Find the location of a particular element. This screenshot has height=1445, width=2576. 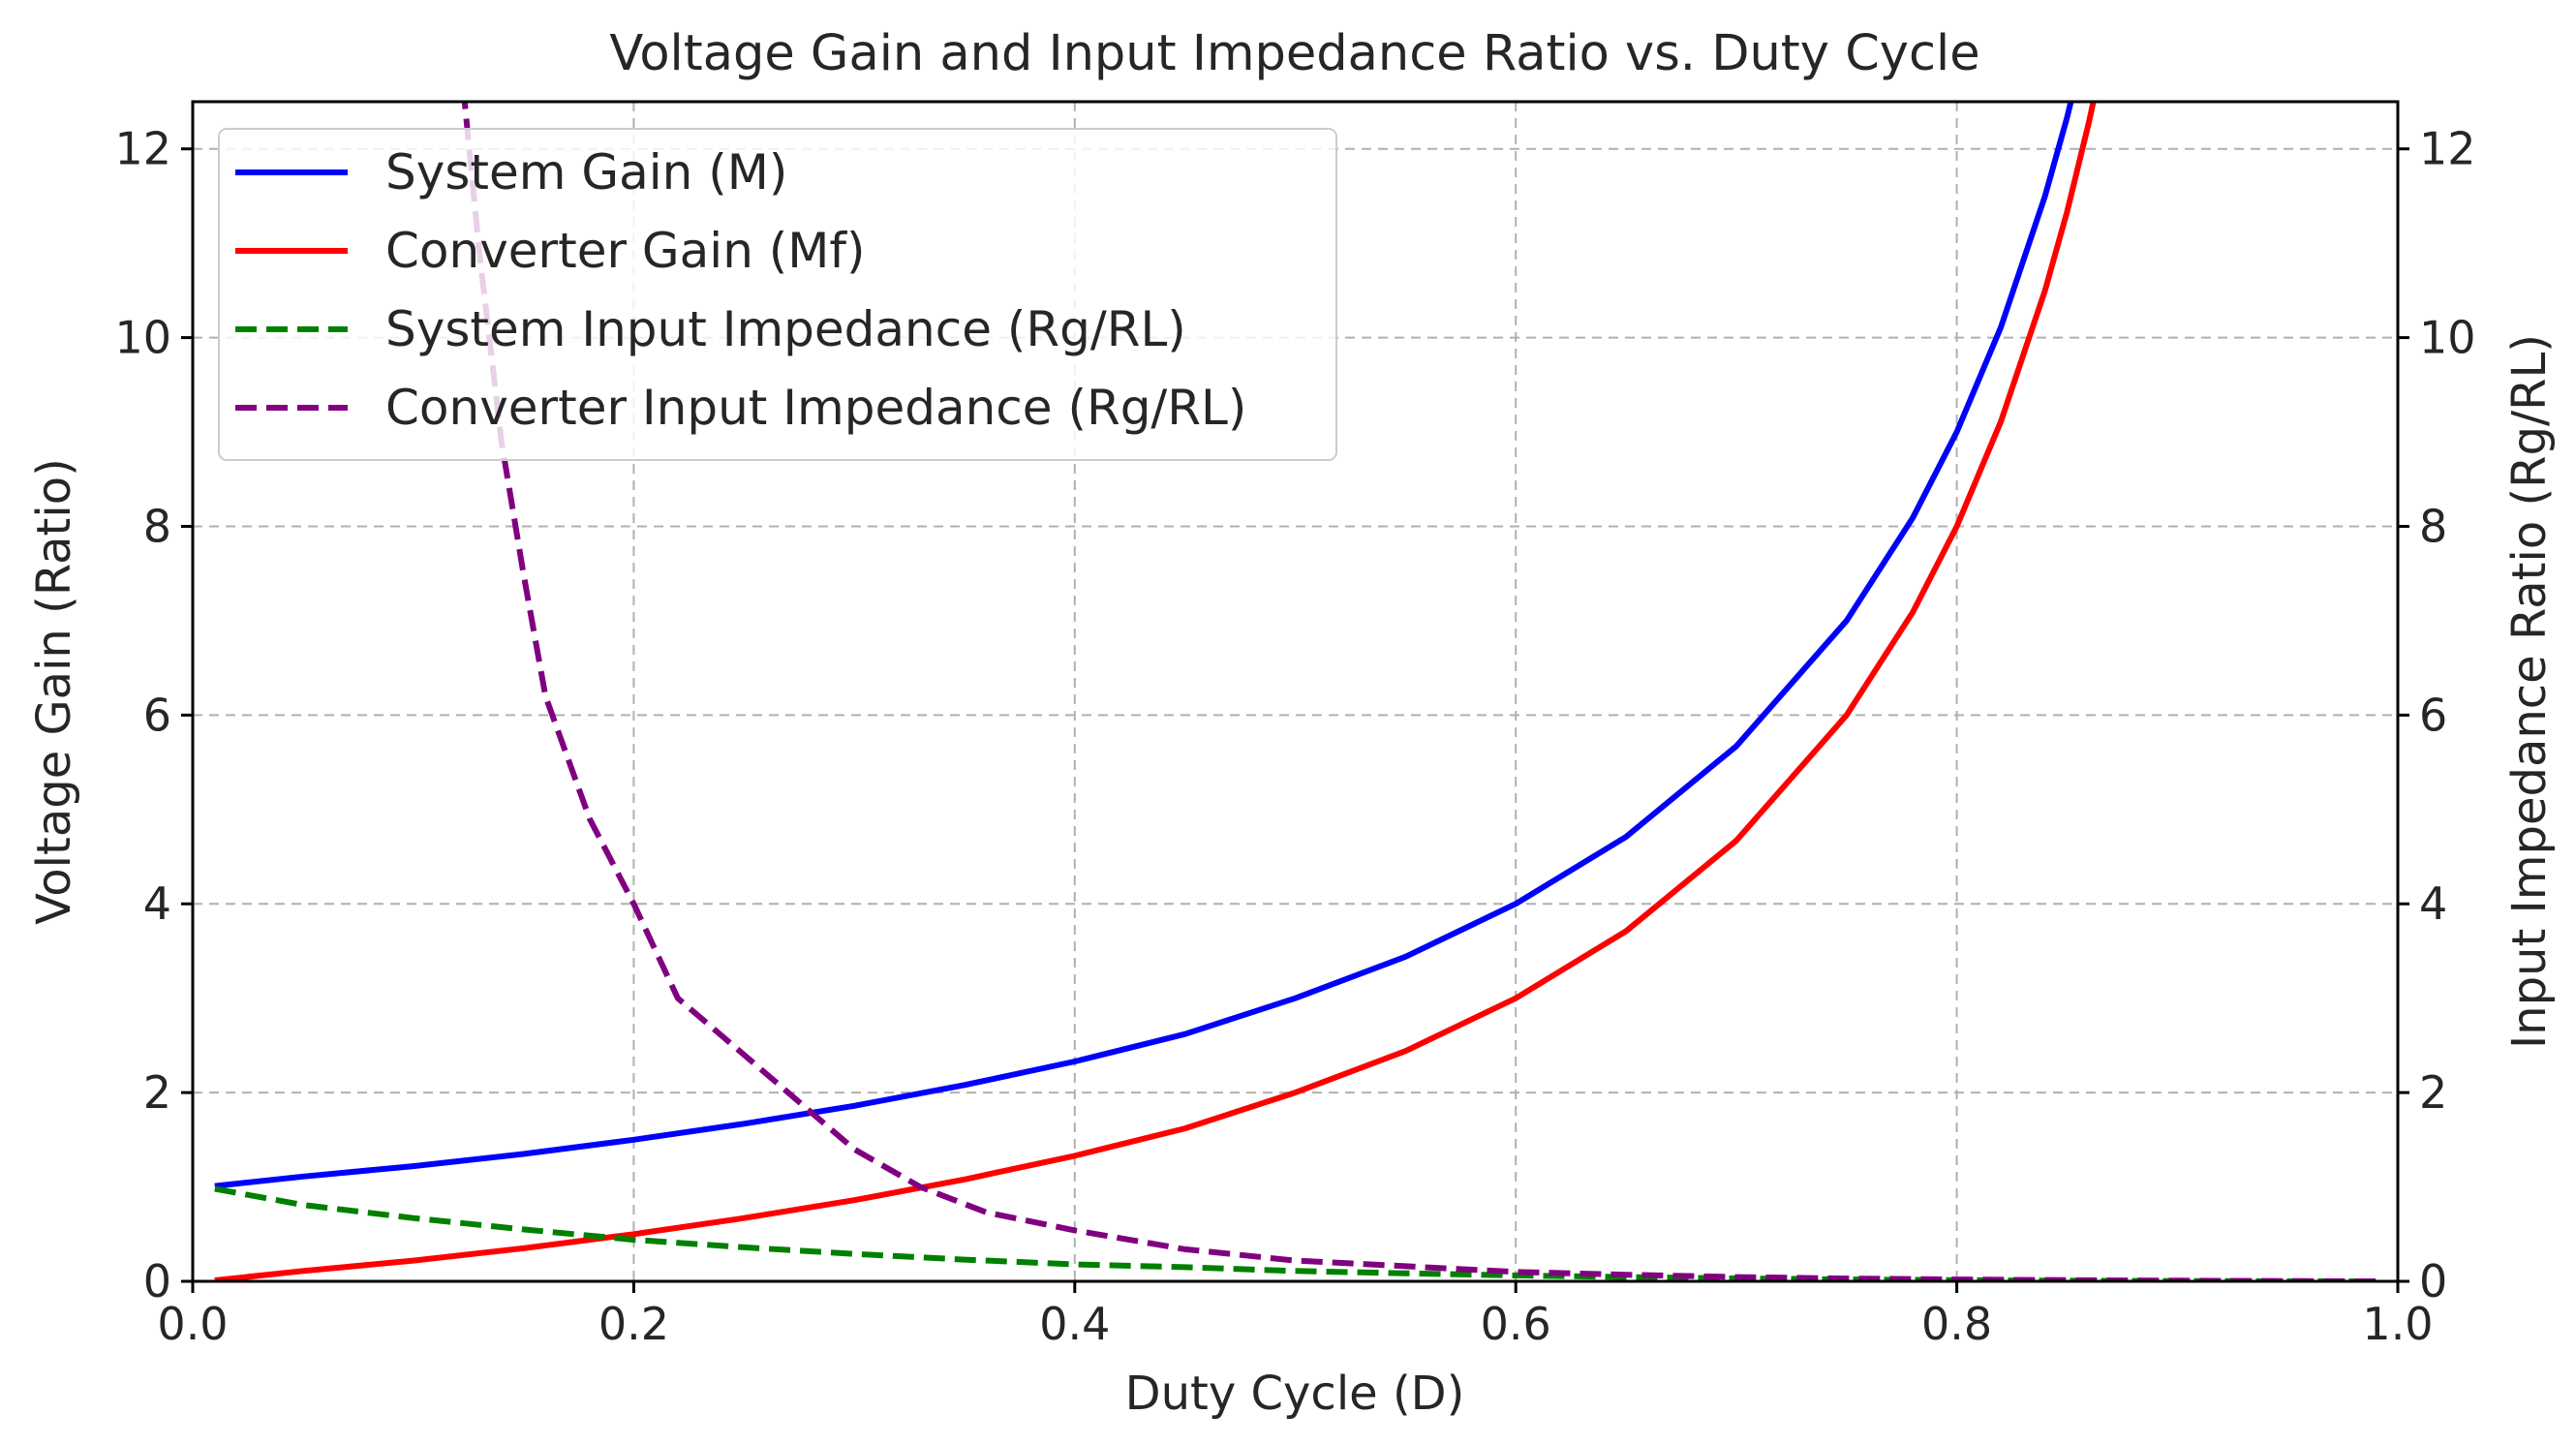

y-axis-ticks: 0 2 4 6 8 10 12 is located at coordinates (153, 715).